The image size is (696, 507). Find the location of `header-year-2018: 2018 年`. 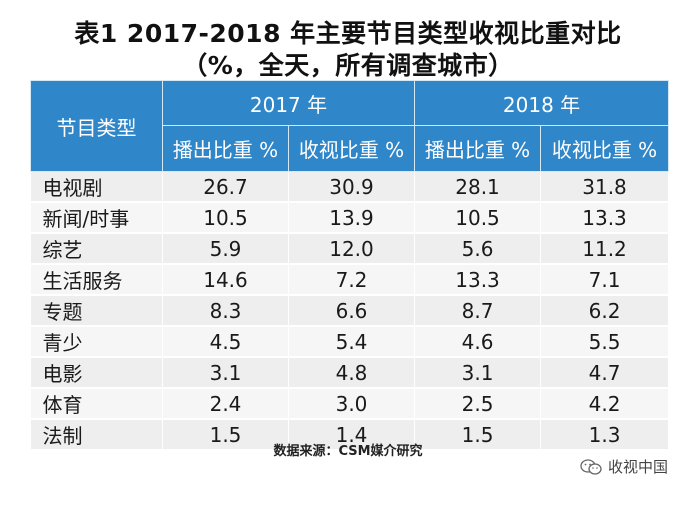

header-year-2018: 2018 年 is located at coordinates (542, 103).